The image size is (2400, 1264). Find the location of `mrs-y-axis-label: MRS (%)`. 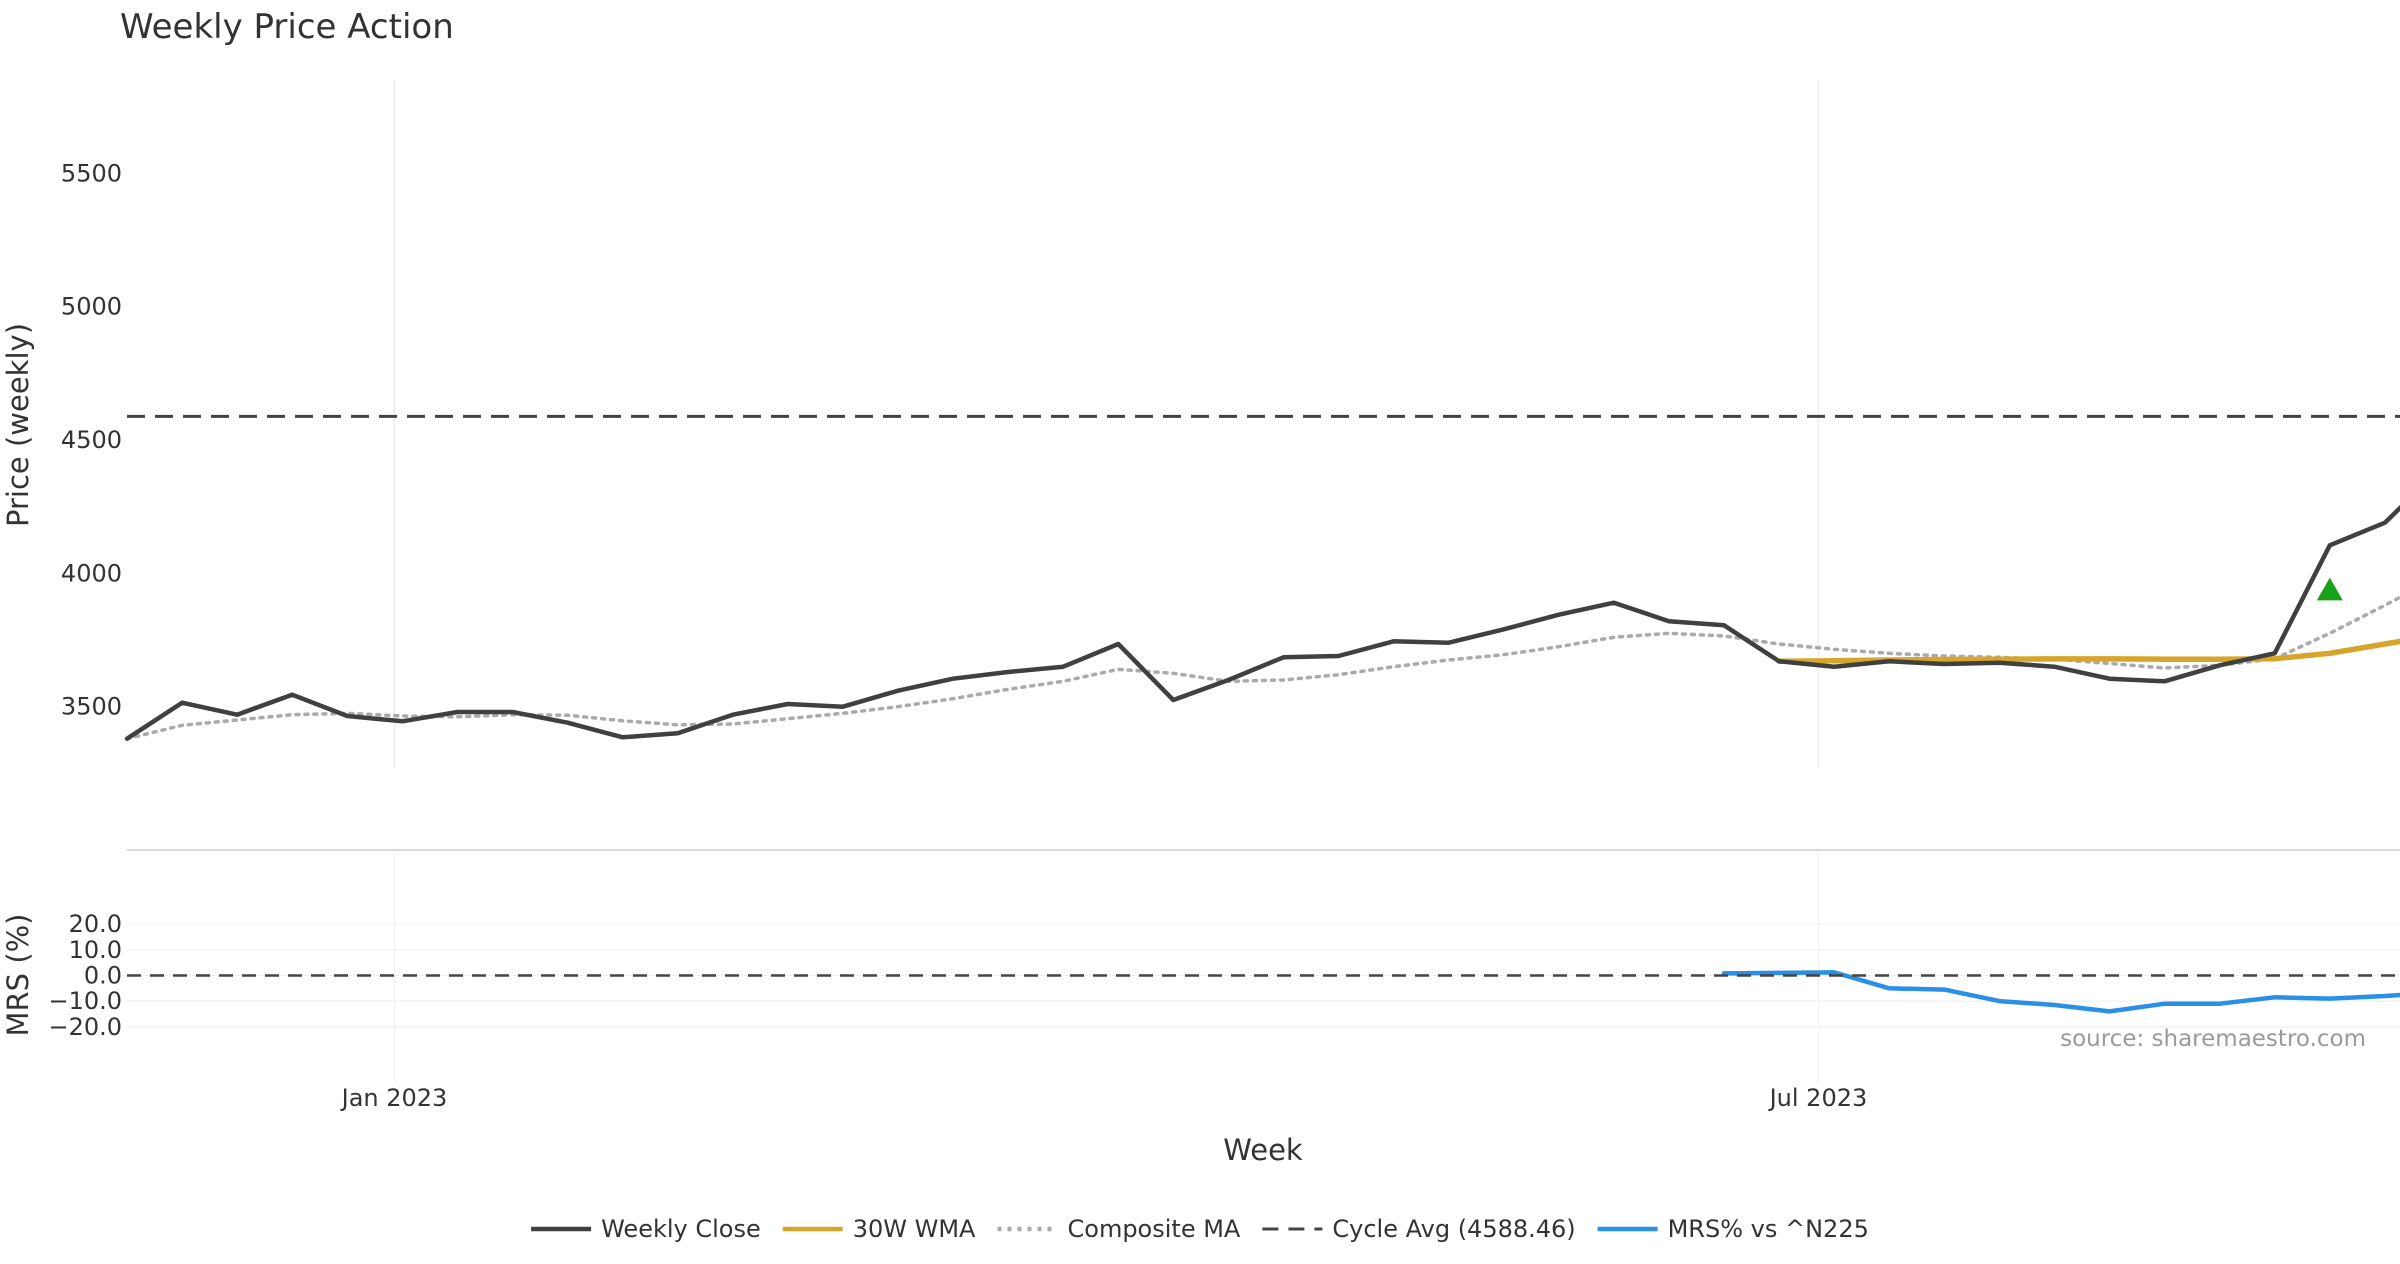

mrs-y-axis-label: MRS (%) is located at coordinates (18, 975).